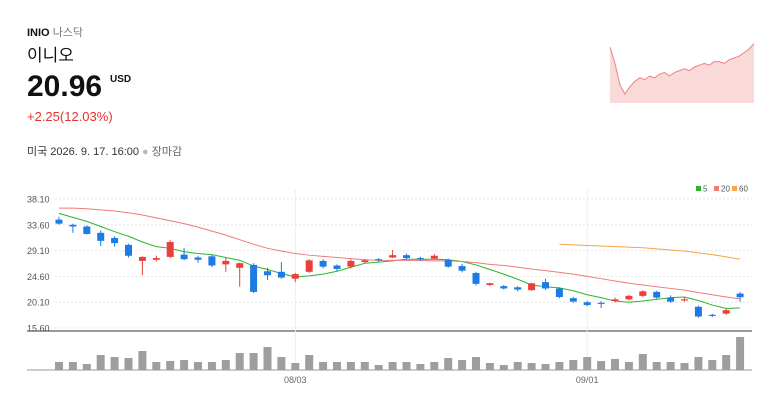 The image size is (780, 404). What do you see at coordinates (650, 251) in the screenshot?
I see `moving-average-line` at bounding box center [650, 251].